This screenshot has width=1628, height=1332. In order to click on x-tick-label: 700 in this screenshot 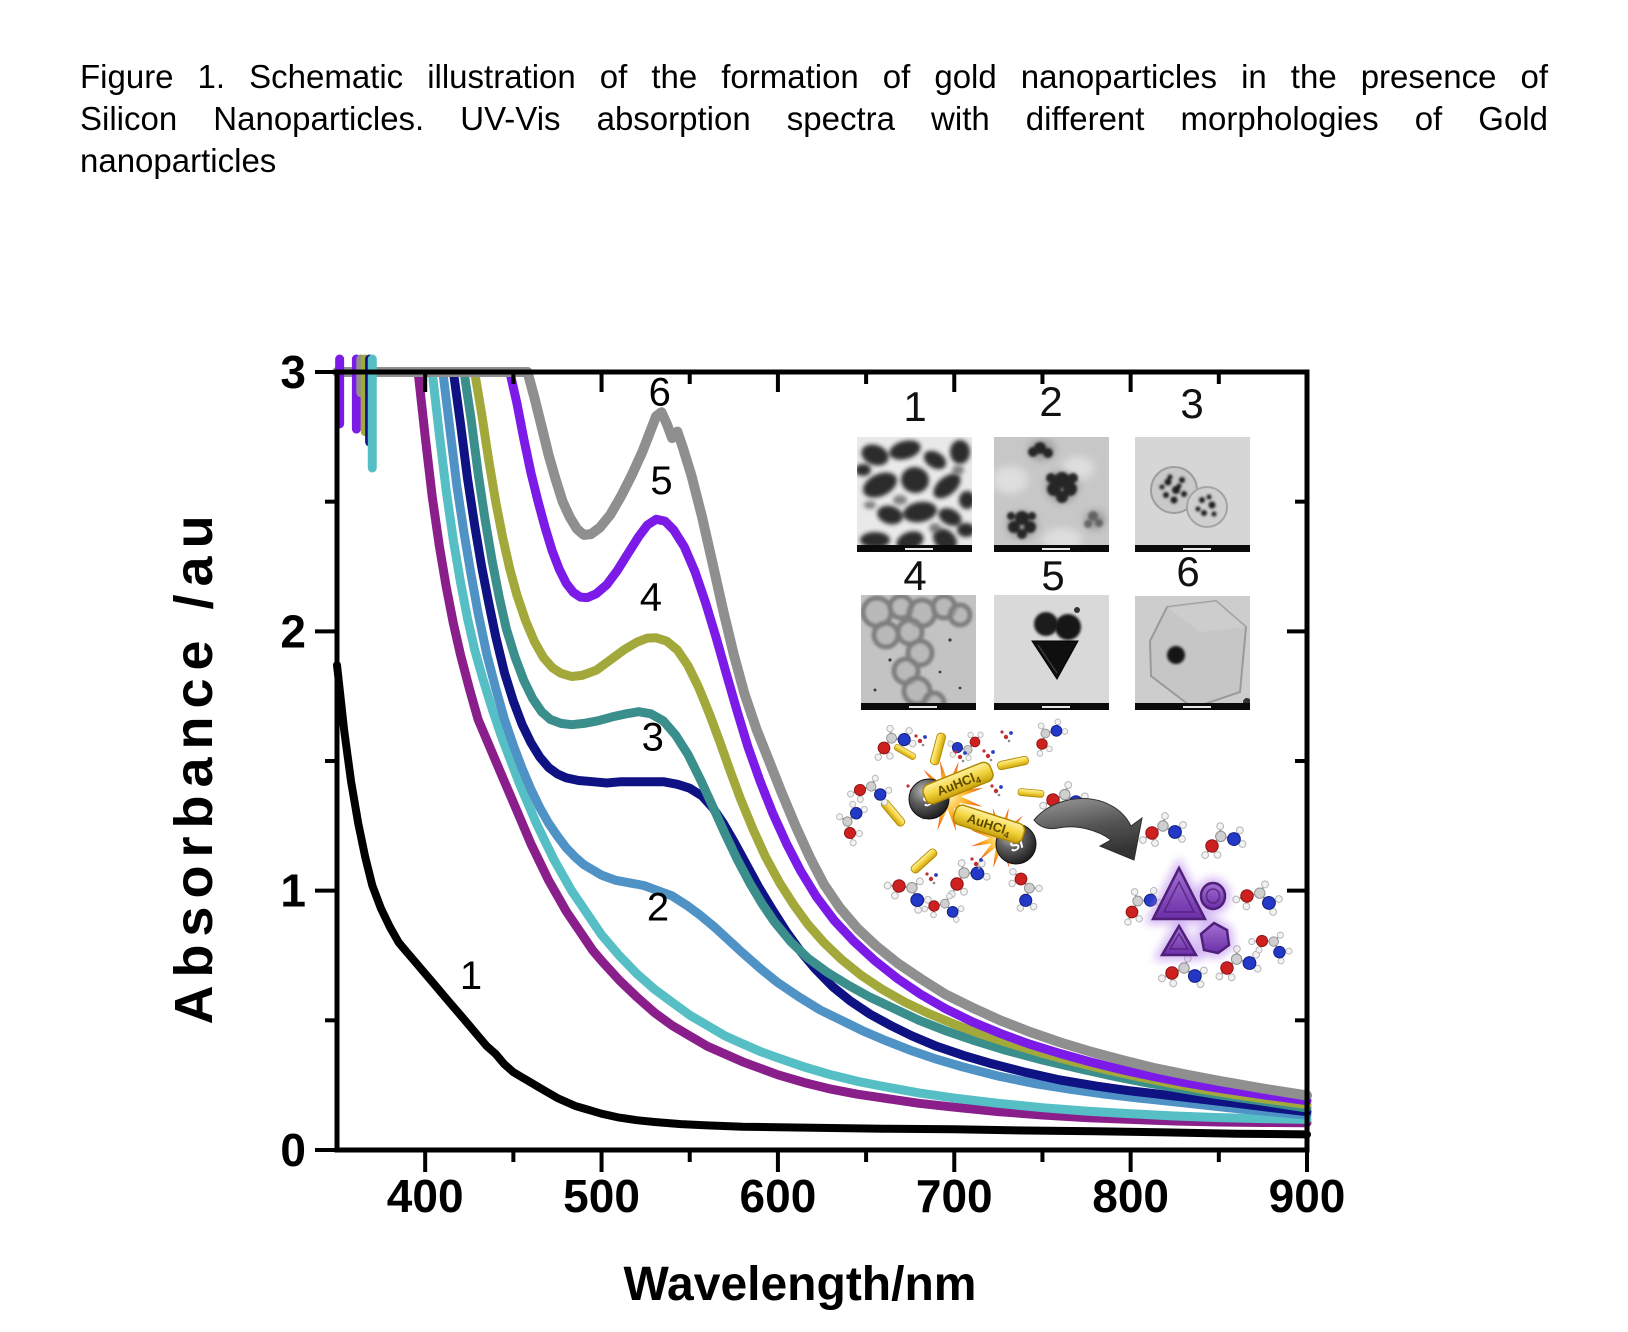, I will do `click(954, 1196)`.